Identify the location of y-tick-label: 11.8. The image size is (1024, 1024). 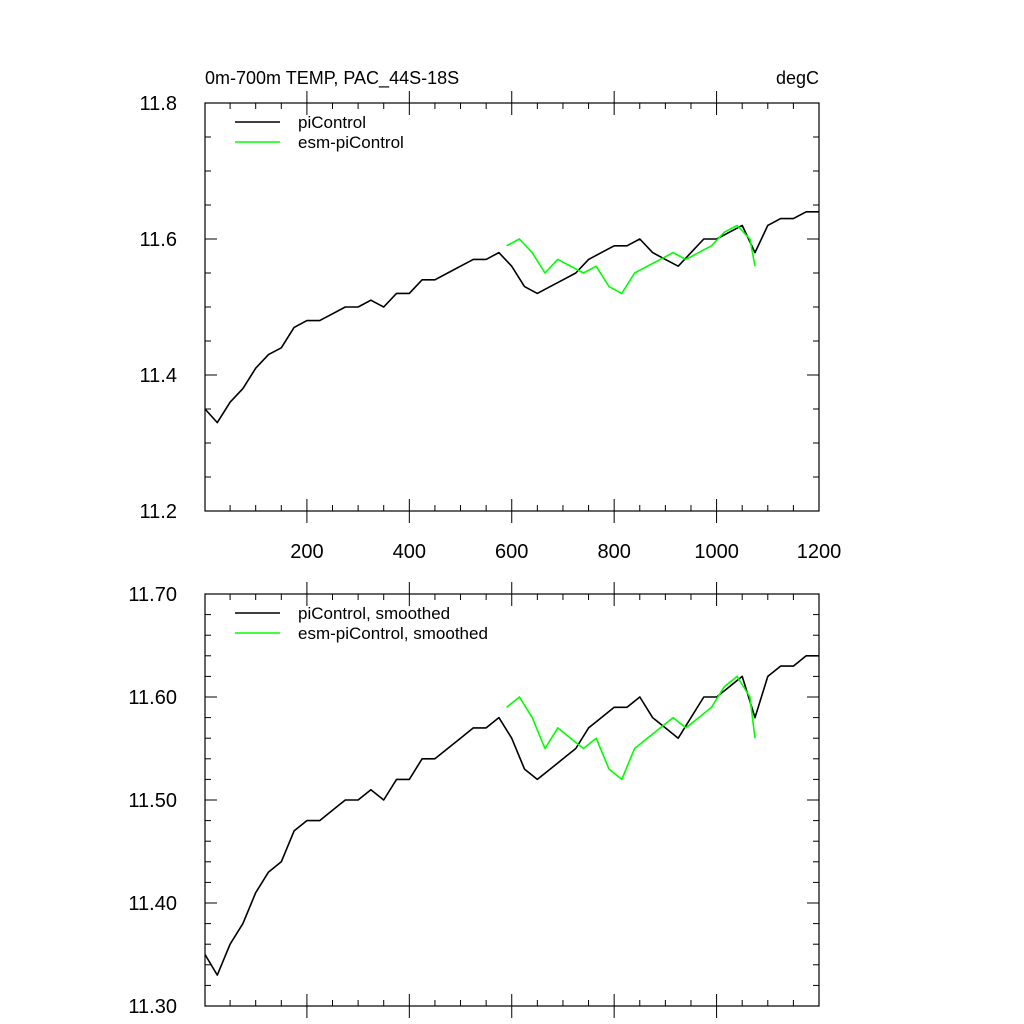
(158, 104).